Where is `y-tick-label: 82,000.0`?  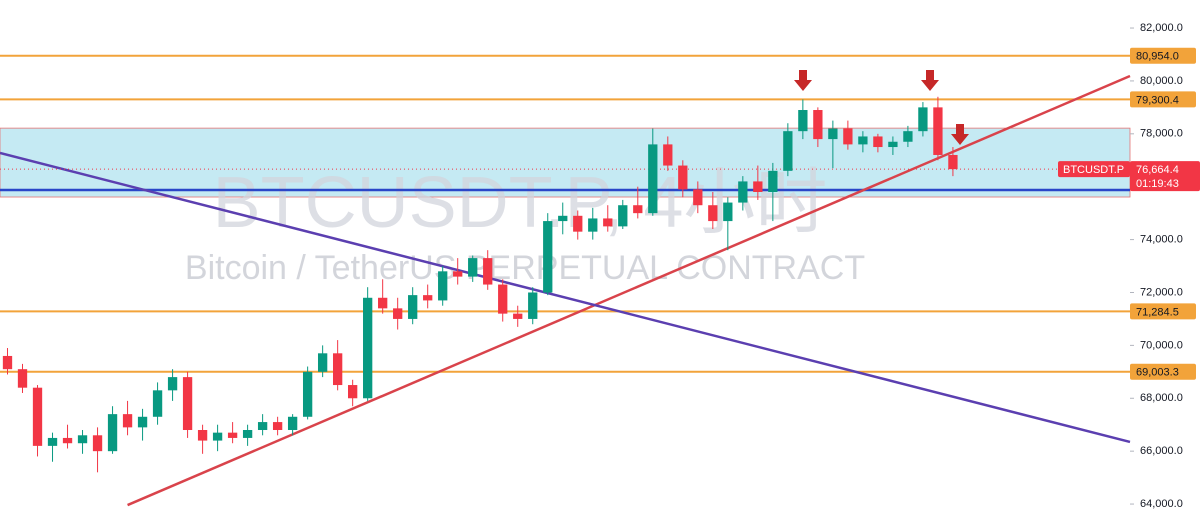
y-tick-label: 82,000.0 is located at coordinates (1161, 28).